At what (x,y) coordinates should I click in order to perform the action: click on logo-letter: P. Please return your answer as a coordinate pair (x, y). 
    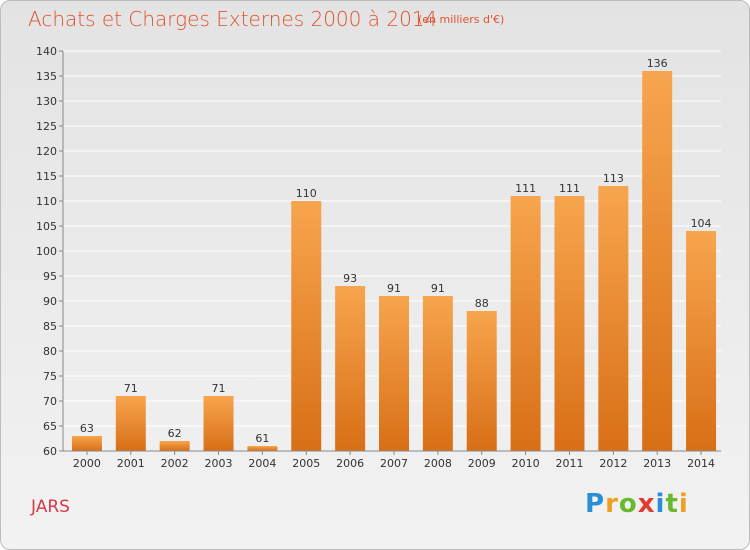
    Looking at the image, I should click on (595, 504).